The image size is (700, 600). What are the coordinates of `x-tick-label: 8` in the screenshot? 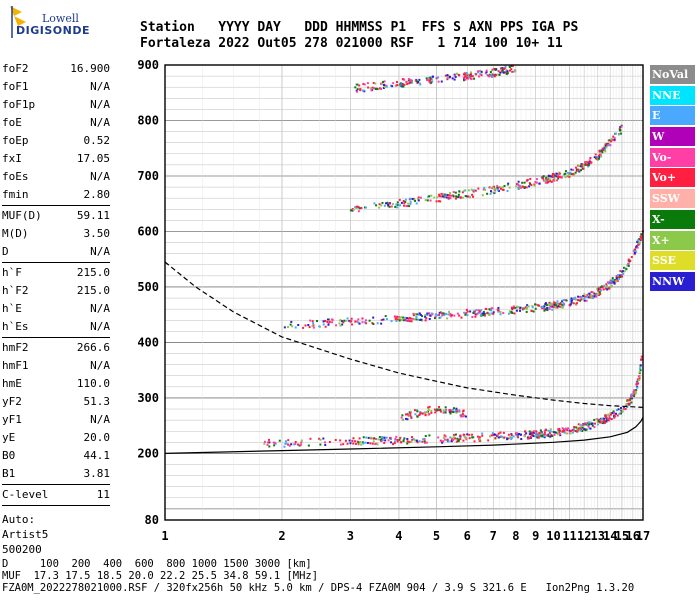 It's located at (515, 536).